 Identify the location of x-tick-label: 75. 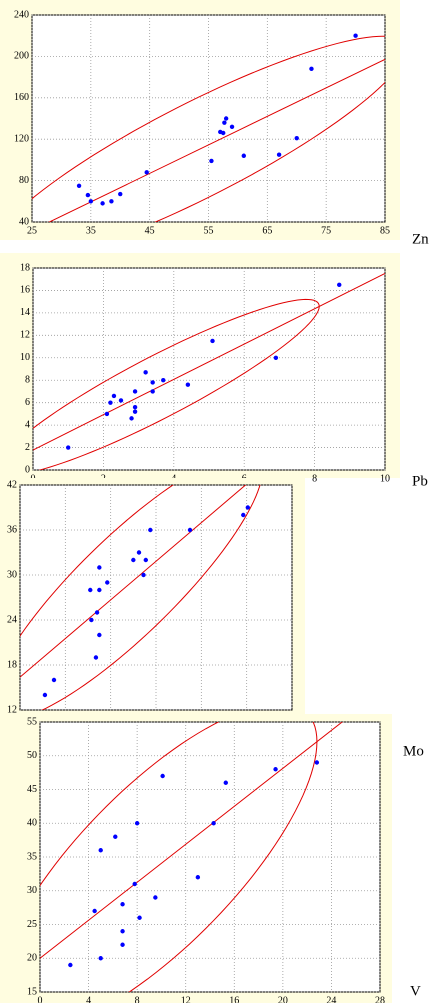
(326, 230).